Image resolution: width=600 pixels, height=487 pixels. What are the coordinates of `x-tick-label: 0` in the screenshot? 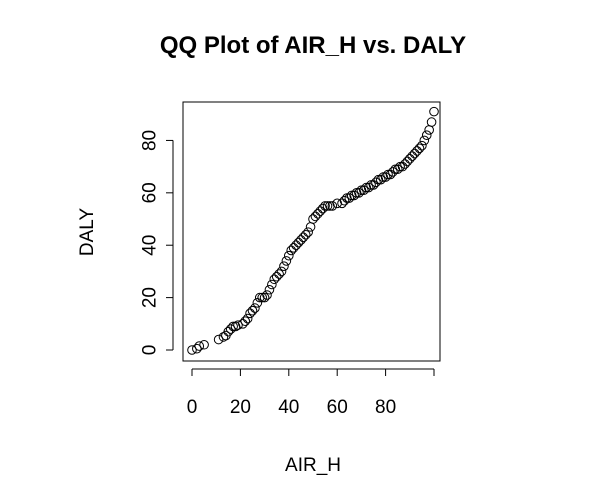 It's located at (192, 407).